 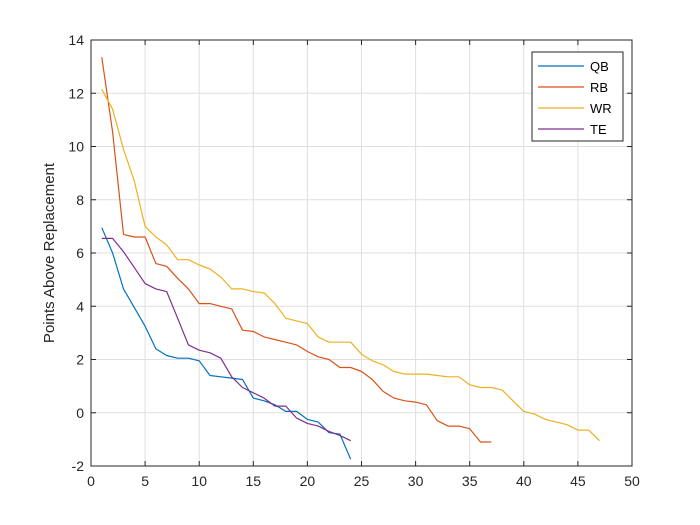 I want to click on x-tick-labels: 0 5 10 15 20 25 30 35 40 45 50, so click(x=363, y=481).